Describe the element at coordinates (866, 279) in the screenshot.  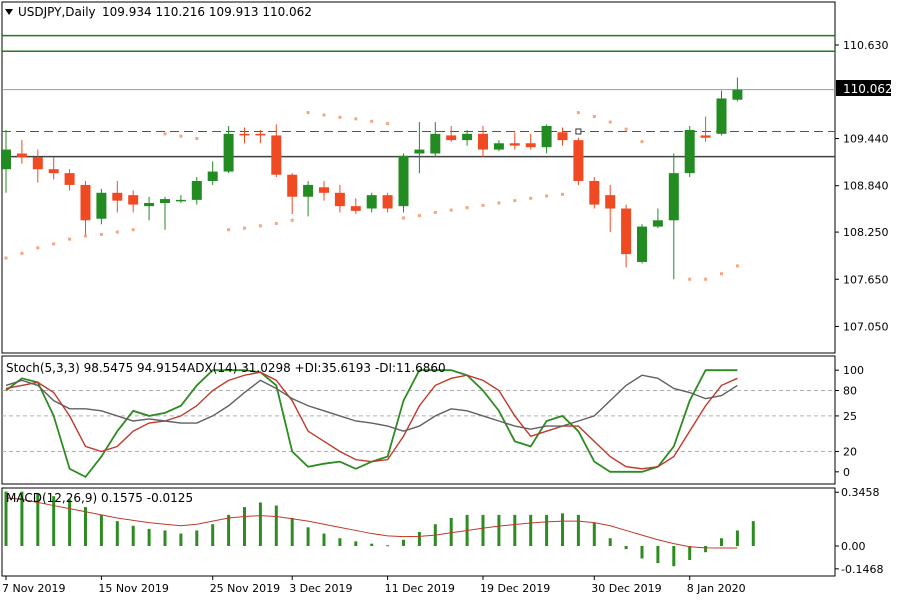
I see `price-tick-label: 107.650` at that location.